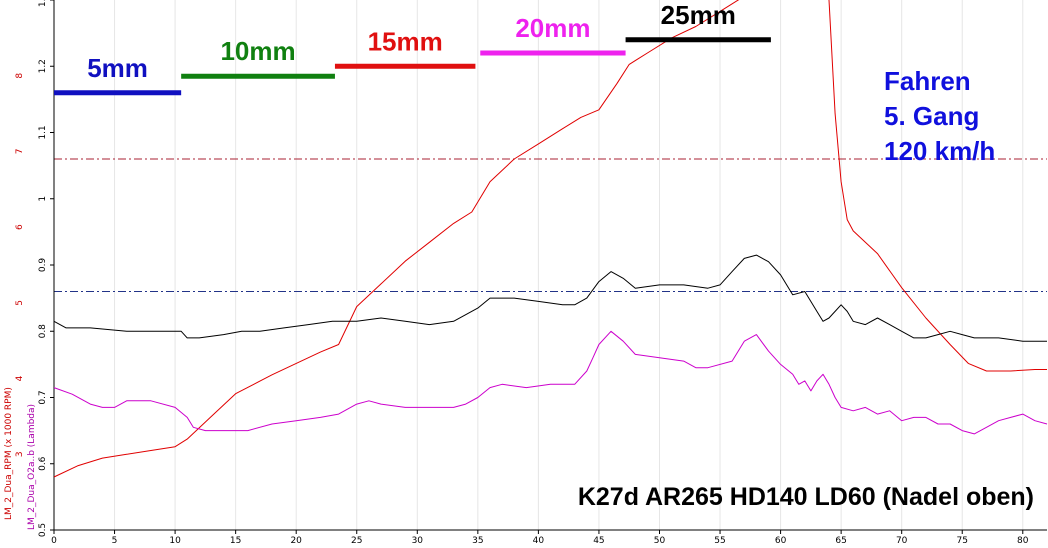 This screenshot has width=1048, height=548. Describe the element at coordinates (962, 541) in the screenshot. I see `x-tick-label: 75` at that location.